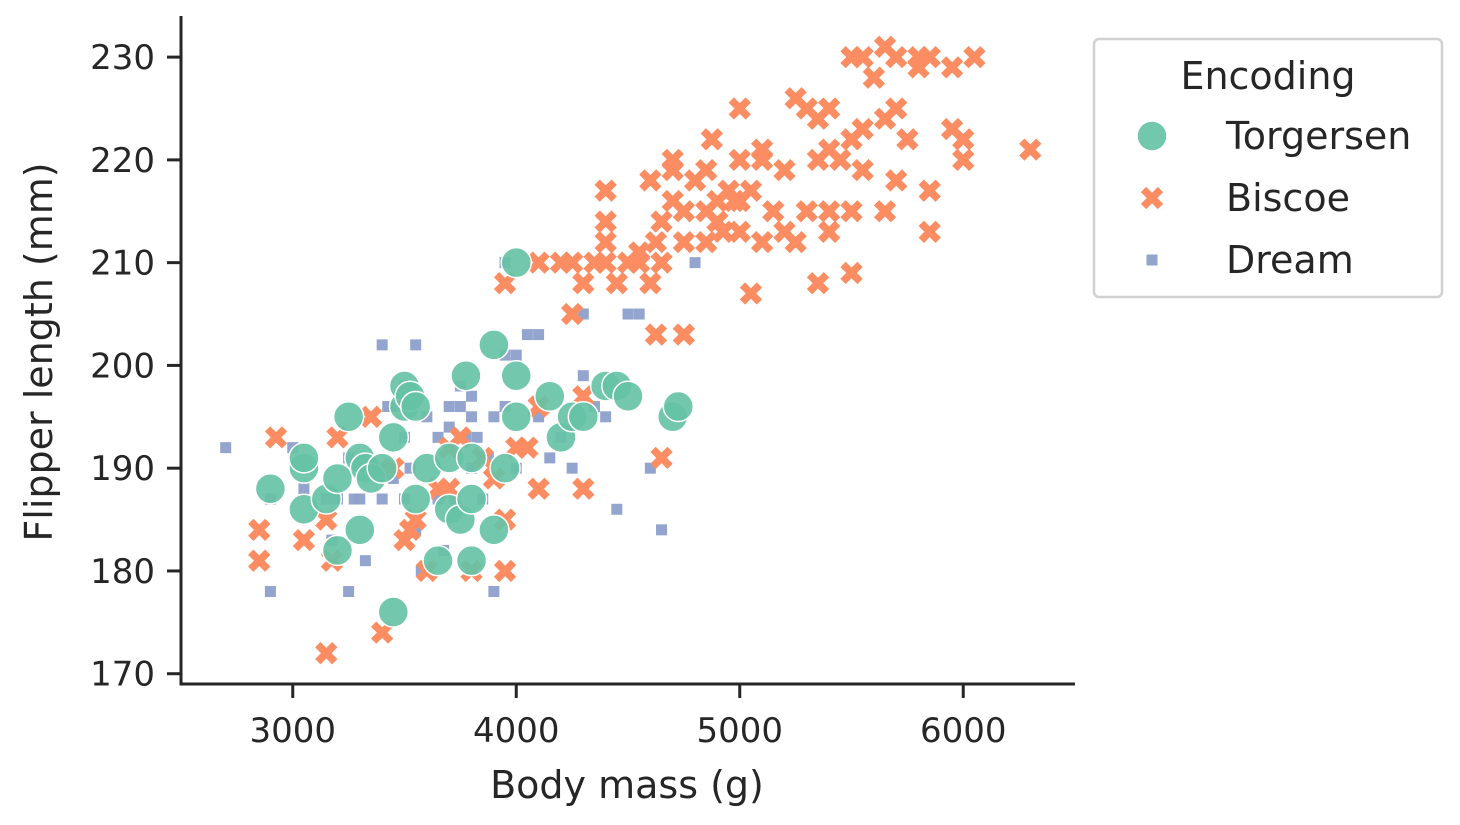  I want to click on y-ticks: 170 180 190 200 210 220 230, so click(135, 366).